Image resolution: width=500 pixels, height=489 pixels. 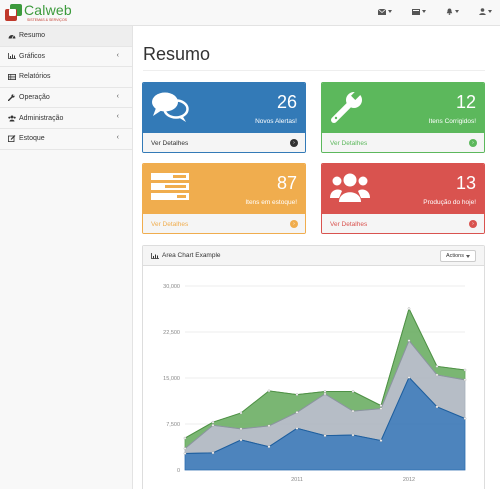 I want to click on stock-items-count: 87, so click(x=286, y=183).